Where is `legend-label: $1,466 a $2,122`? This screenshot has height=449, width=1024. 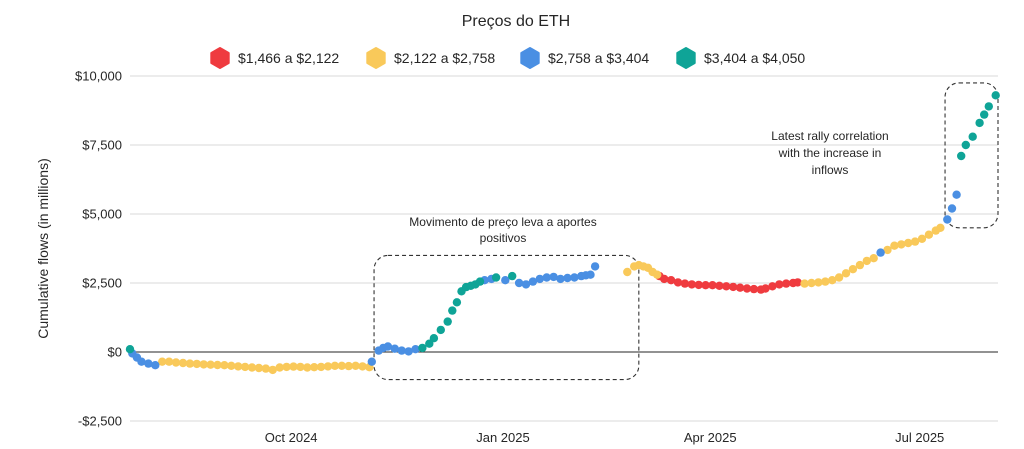
legend-label: $1,466 a $2,122 is located at coordinates (288, 58).